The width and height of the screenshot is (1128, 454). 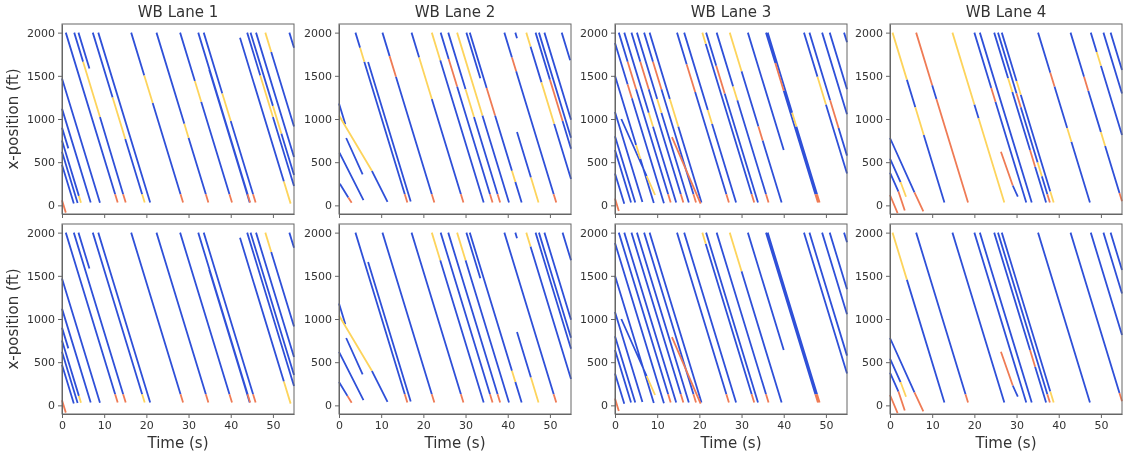 I want to click on chart-title: WB Lane 4, so click(x=1006, y=12).